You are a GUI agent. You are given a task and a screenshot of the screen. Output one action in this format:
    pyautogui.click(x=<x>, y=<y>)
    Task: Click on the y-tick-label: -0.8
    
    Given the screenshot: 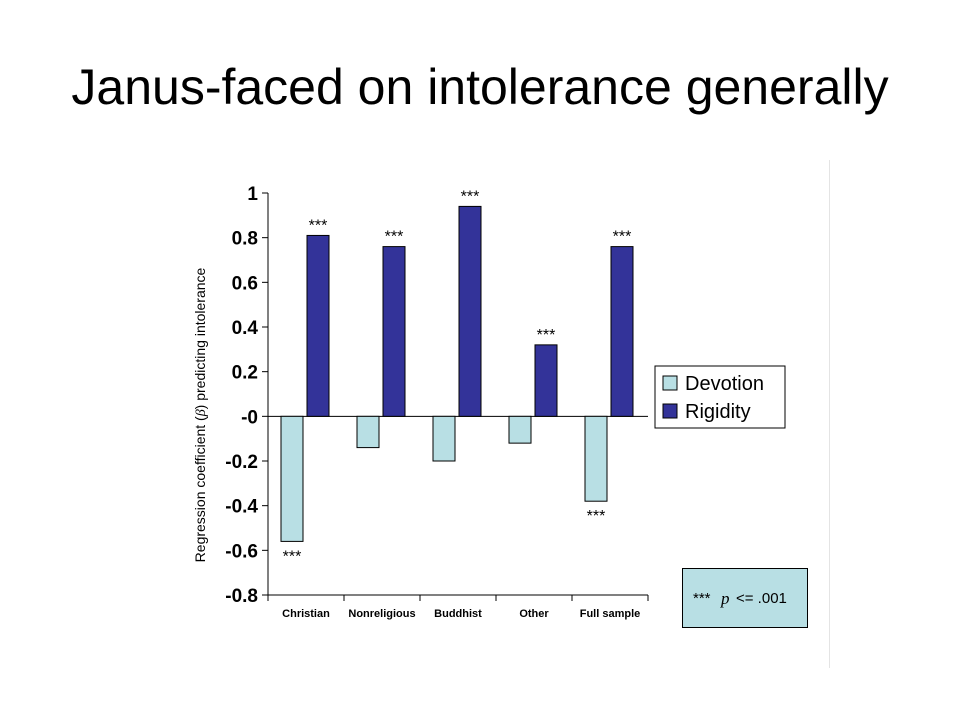 What is the action you would take?
    pyautogui.click(x=241, y=596)
    